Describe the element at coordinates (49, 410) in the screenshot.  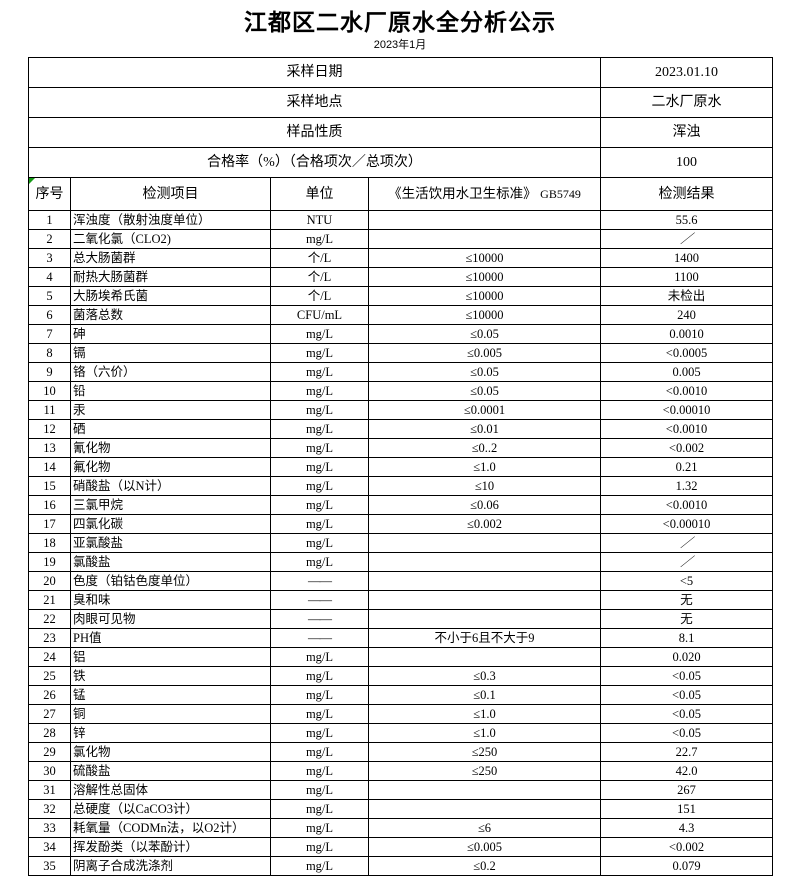
I see `row-index-cell: 11` at that location.